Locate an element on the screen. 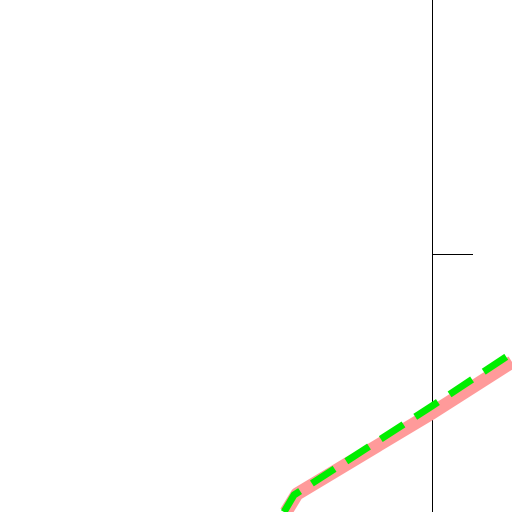  route-overlay-dashed-line is located at coordinates (396, 431).